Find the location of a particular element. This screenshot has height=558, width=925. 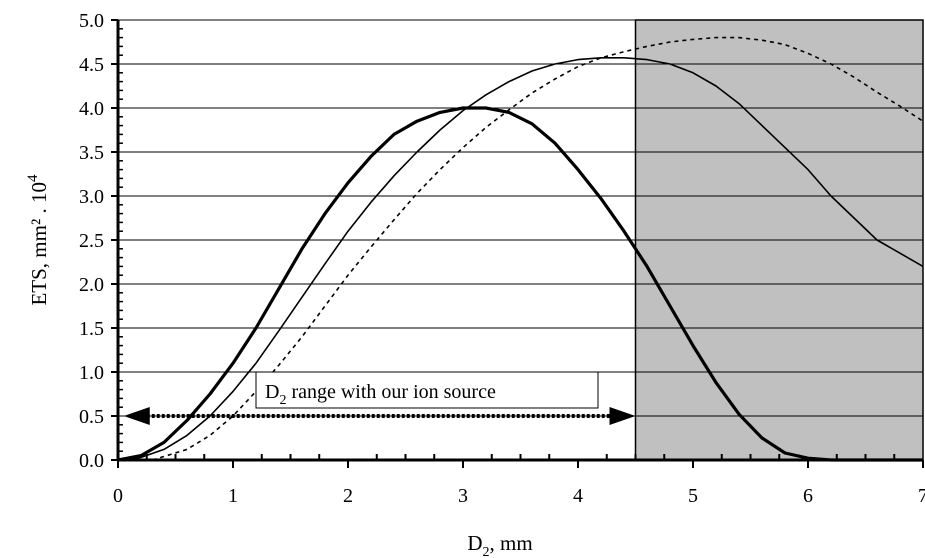

x-tick-label: 0 is located at coordinates (118, 496).